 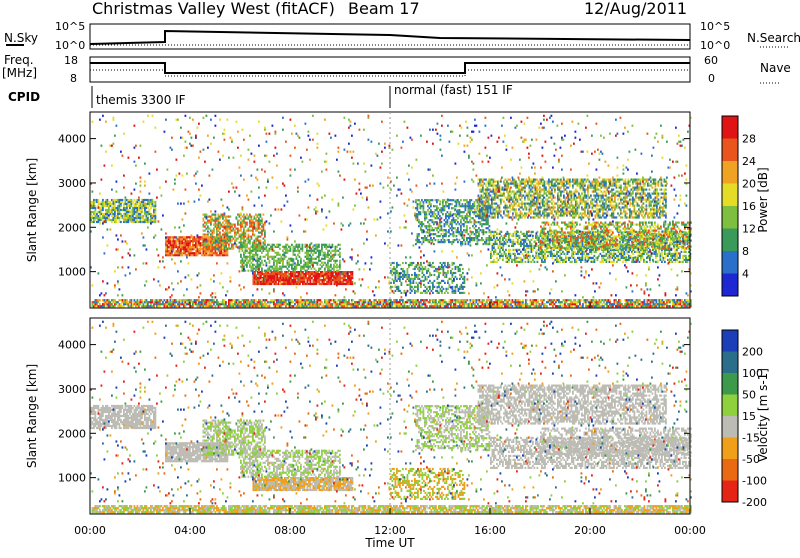 I want to click on freq-tick-high: 18, so click(x=71, y=60).